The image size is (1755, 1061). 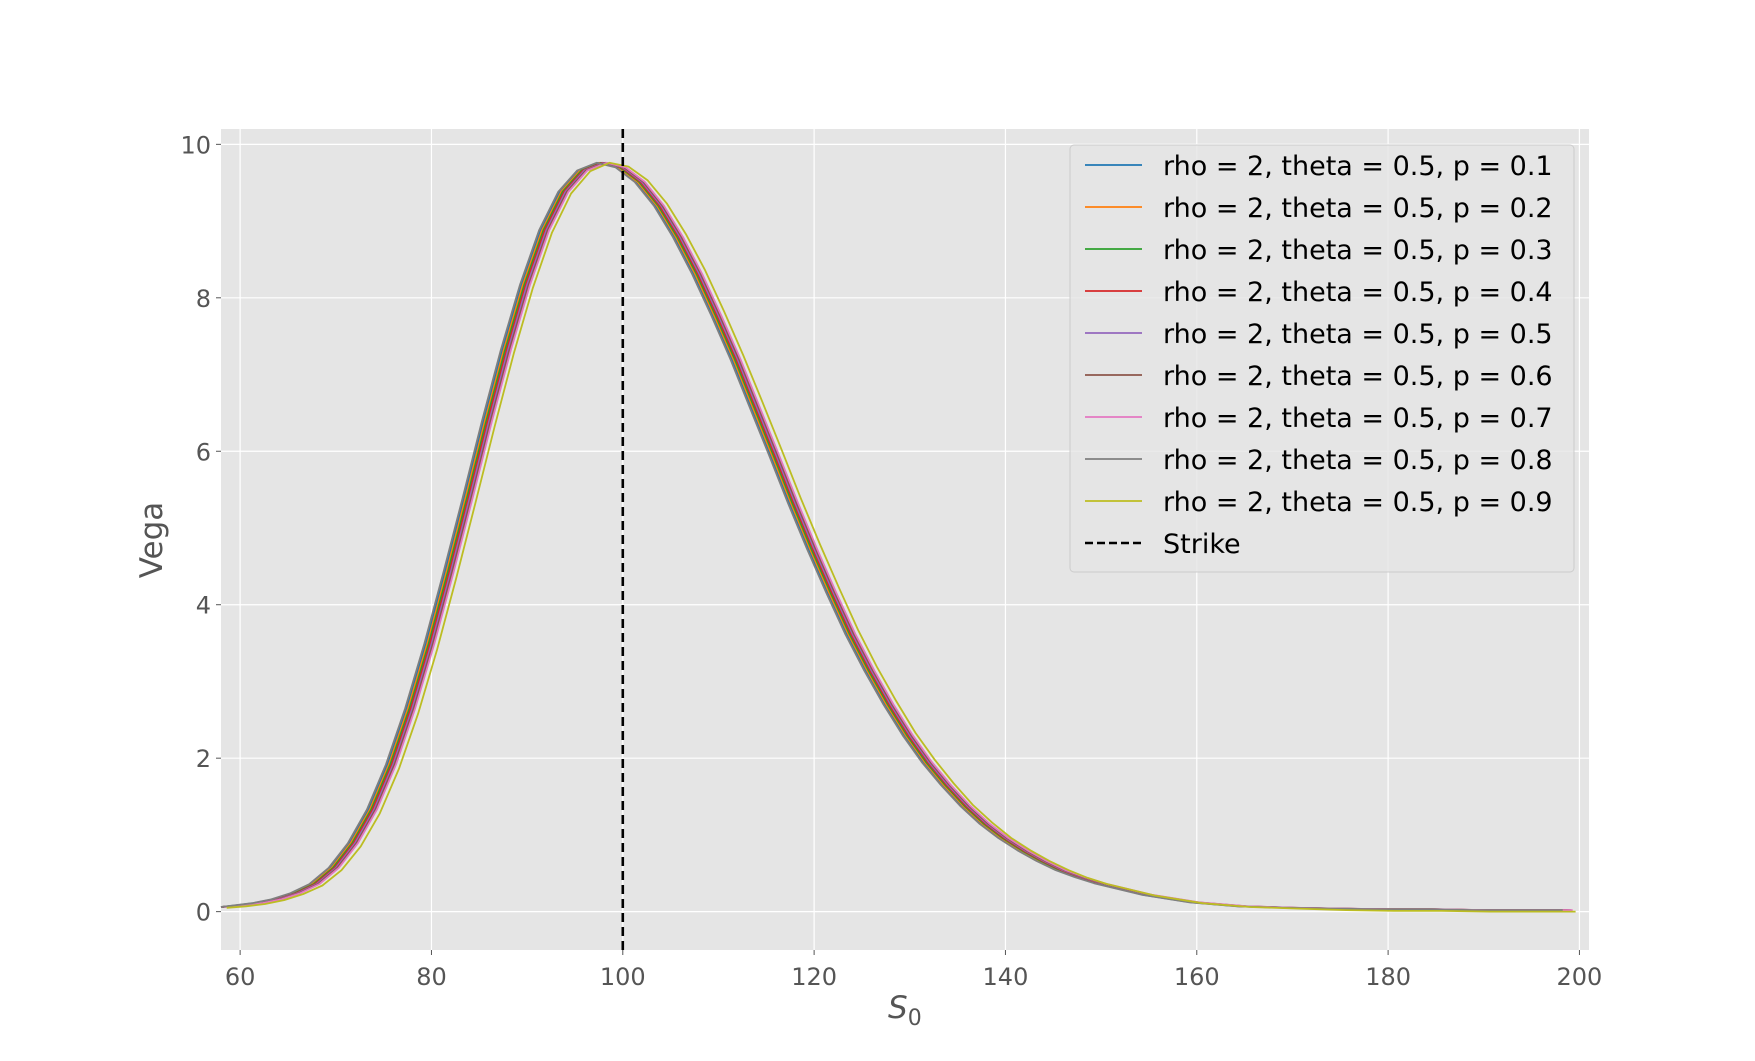 What do you see at coordinates (195, 145) in the screenshot?
I see `y-tick-label: 10` at bounding box center [195, 145].